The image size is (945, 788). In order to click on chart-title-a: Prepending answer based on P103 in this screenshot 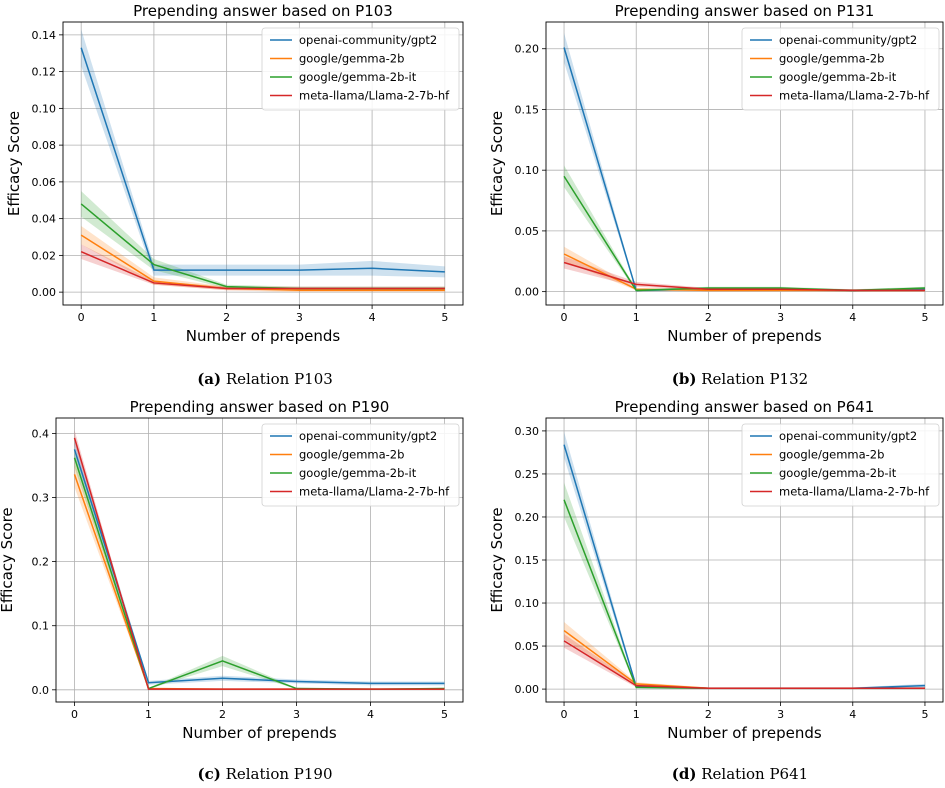, I will do `click(263, 11)`.